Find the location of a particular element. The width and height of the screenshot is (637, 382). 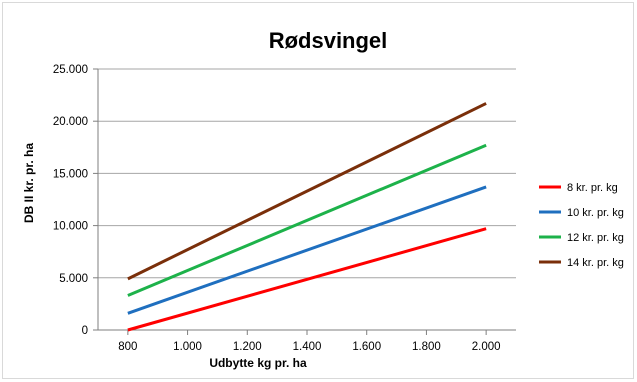

x-axis: 800 1.000 1.200 1.400 1.600 1.800 2.000 is located at coordinates (307, 341).